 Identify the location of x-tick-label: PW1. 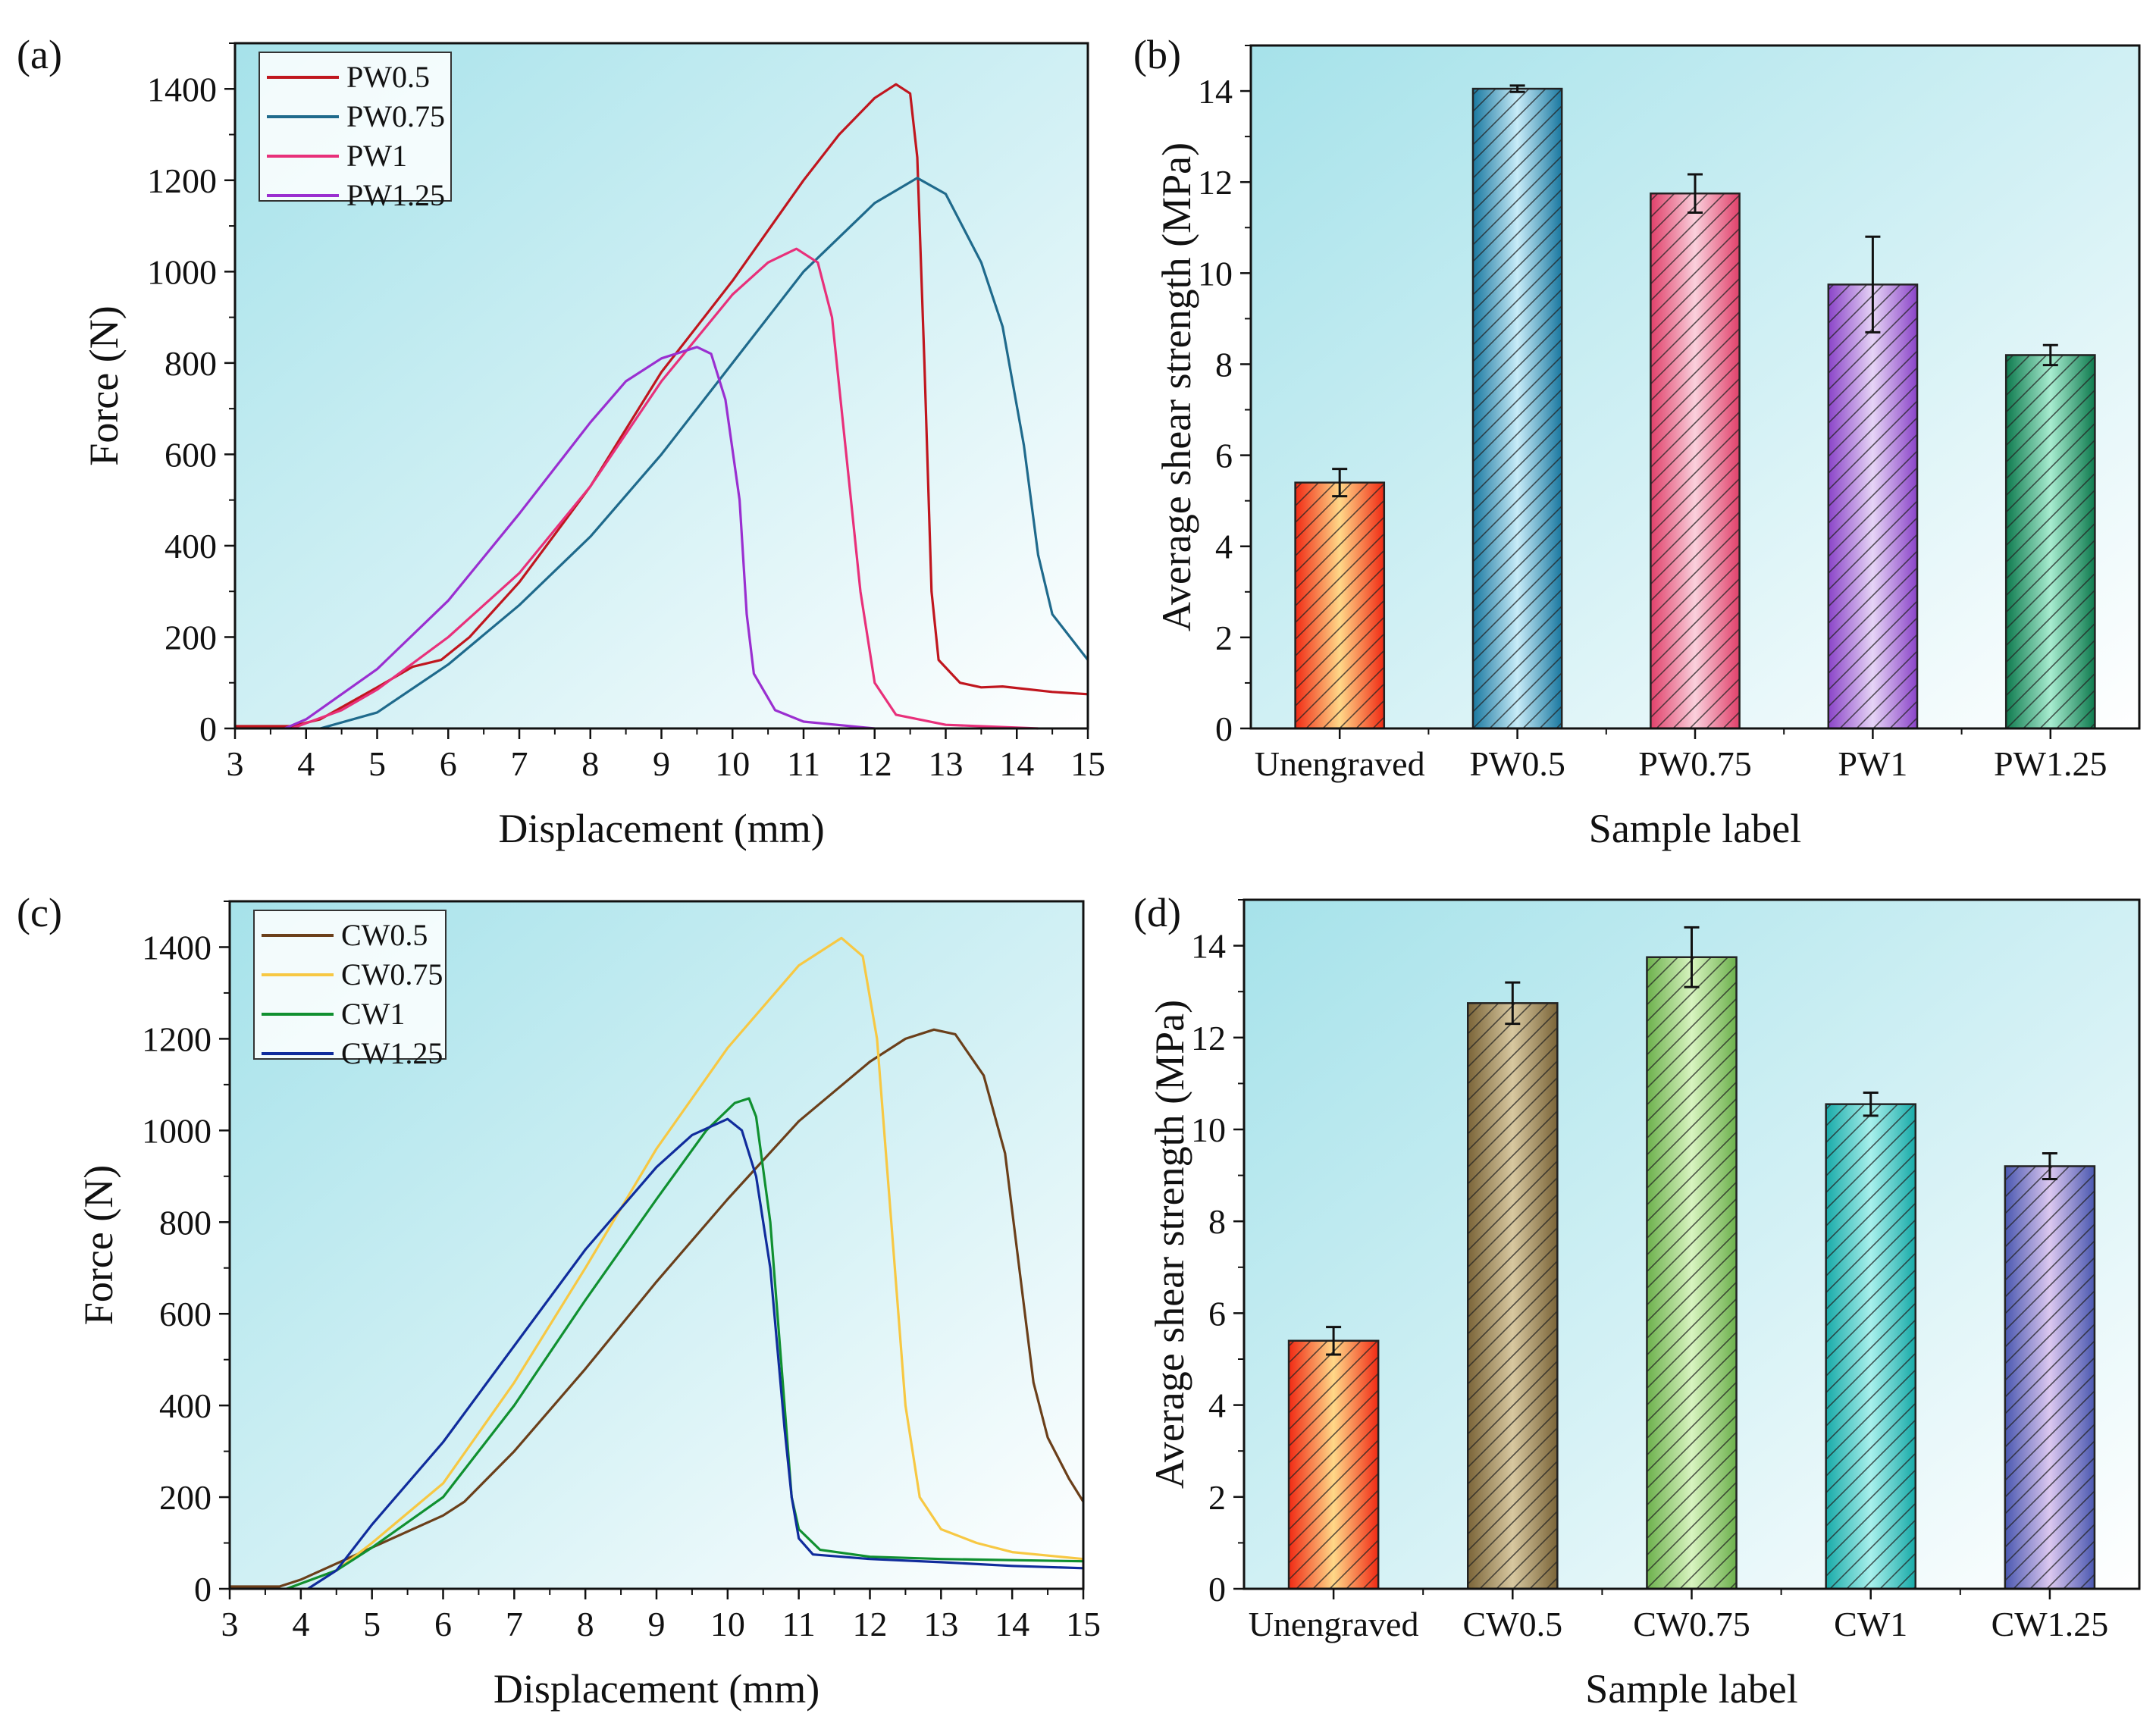
(1873, 764).